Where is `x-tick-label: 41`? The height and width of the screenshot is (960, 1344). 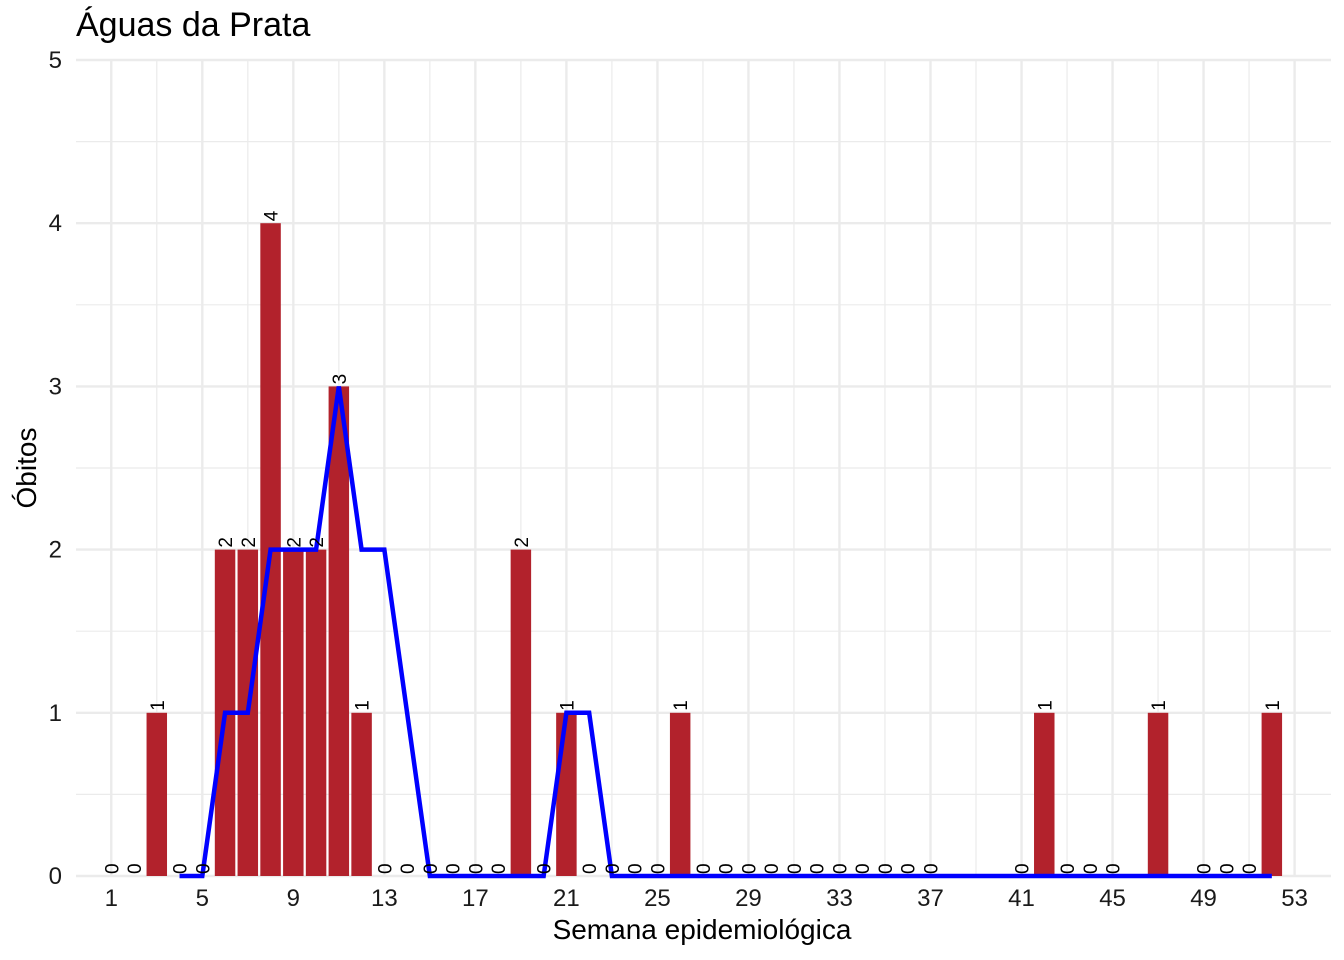 x-tick-label: 41 is located at coordinates (1021, 898).